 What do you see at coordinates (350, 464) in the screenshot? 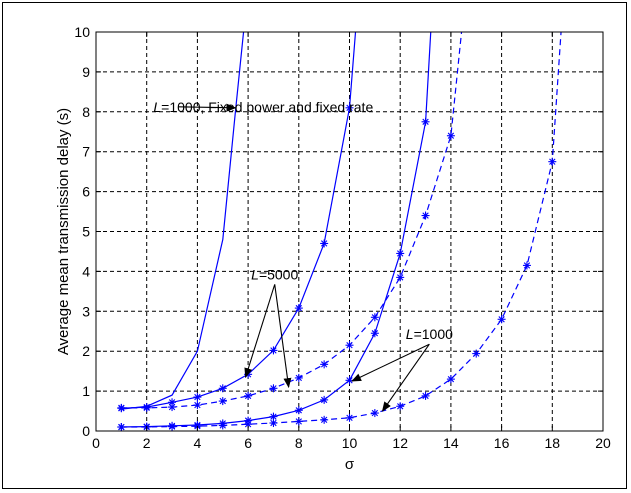
I see `x-axis-label: σ` at bounding box center [350, 464].